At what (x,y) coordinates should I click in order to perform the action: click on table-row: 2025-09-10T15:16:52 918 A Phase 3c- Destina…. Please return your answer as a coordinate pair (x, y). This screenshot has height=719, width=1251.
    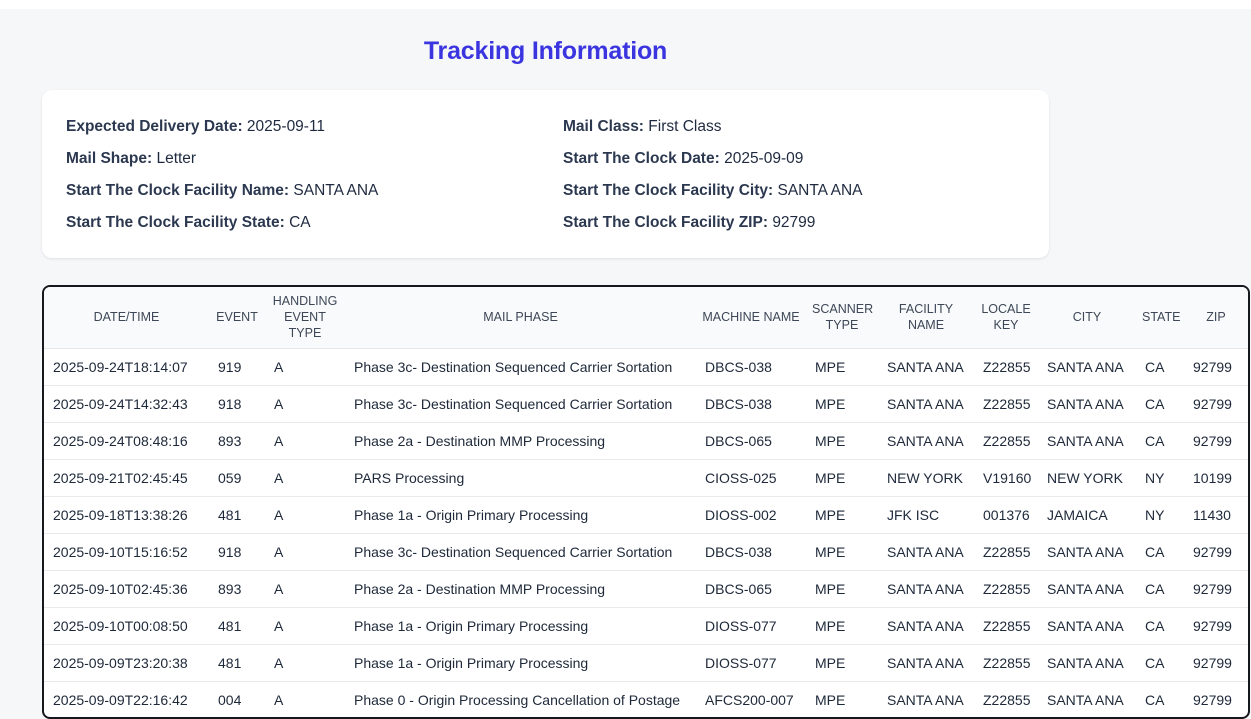
    Looking at the image, I should click on (646, 552).